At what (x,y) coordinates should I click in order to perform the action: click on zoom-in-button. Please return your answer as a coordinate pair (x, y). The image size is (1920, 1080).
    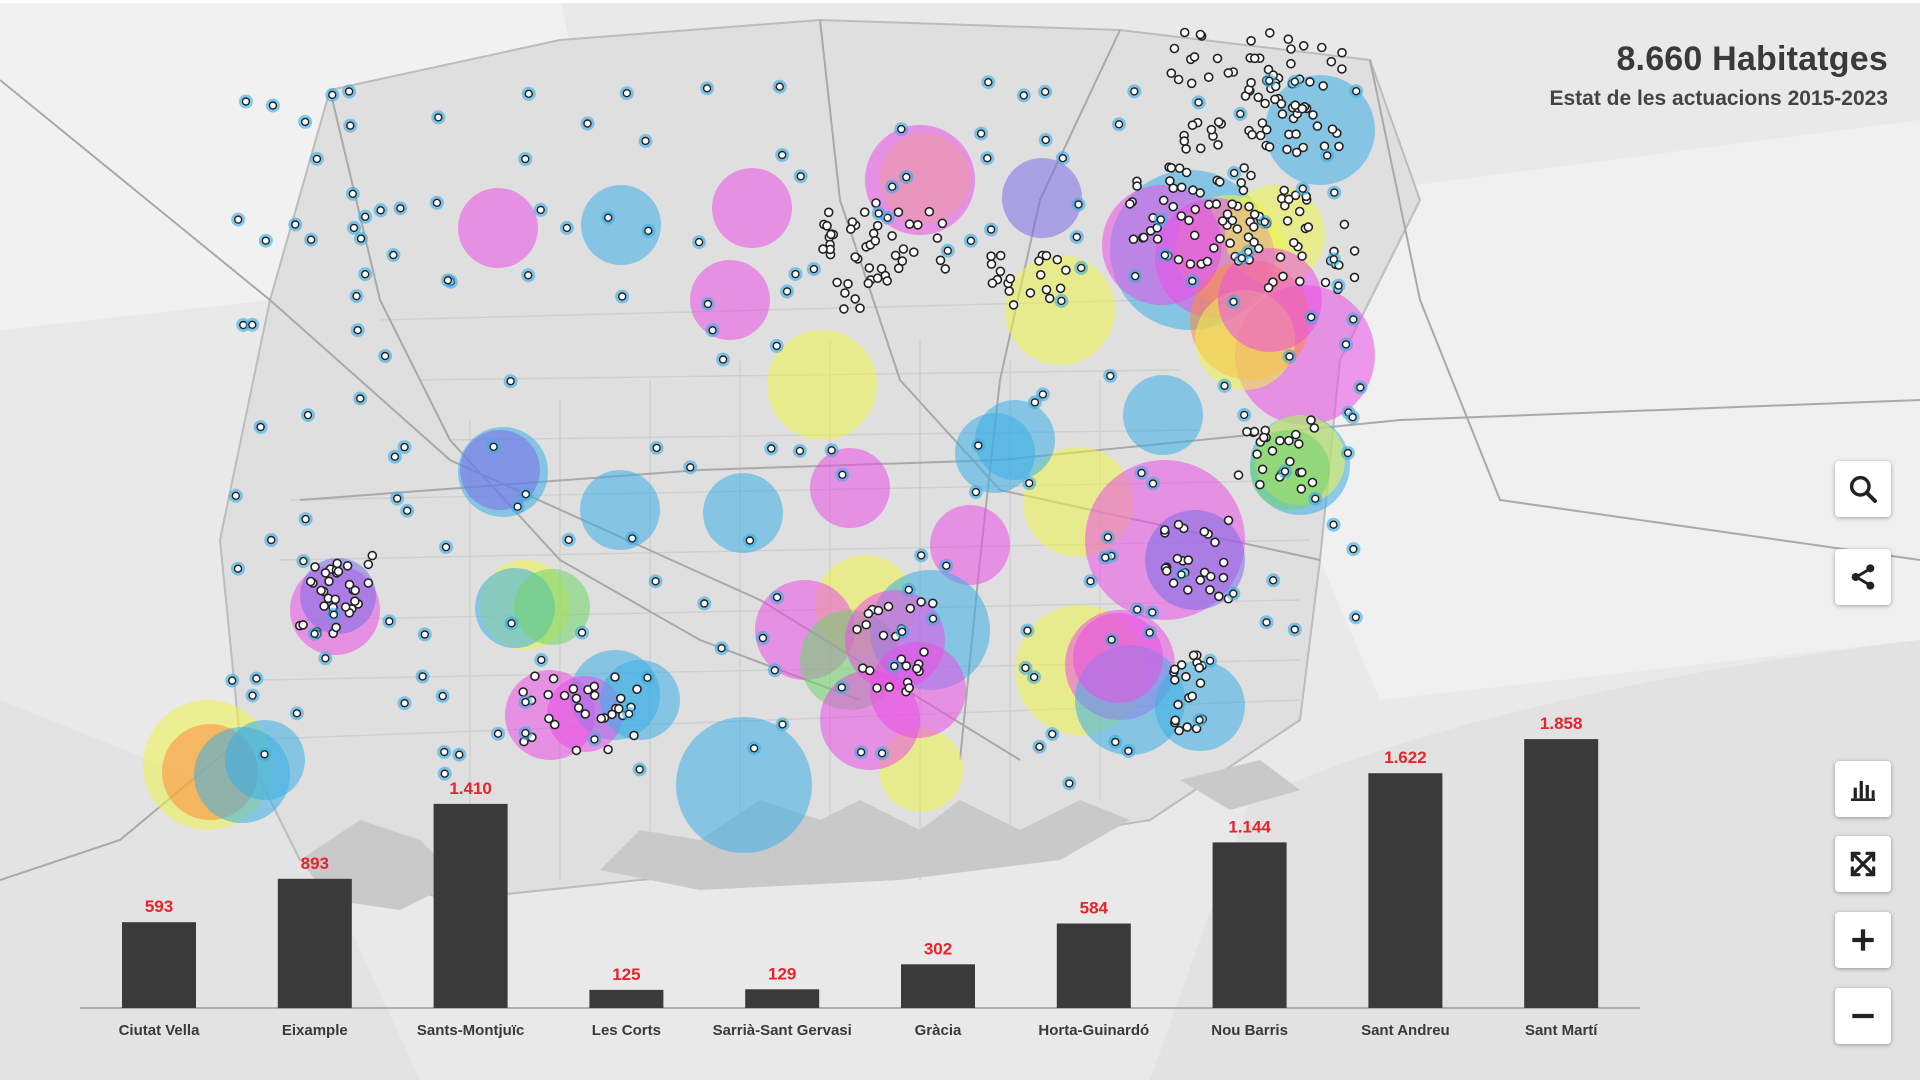
    Looking at the image, I should click on (1863, 940).